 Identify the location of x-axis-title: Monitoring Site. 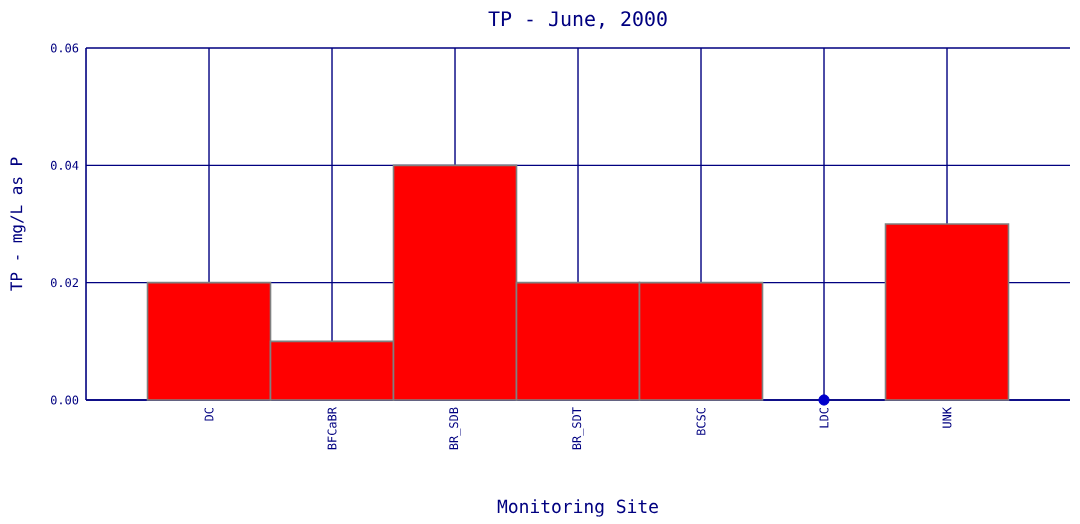
(577, 508).